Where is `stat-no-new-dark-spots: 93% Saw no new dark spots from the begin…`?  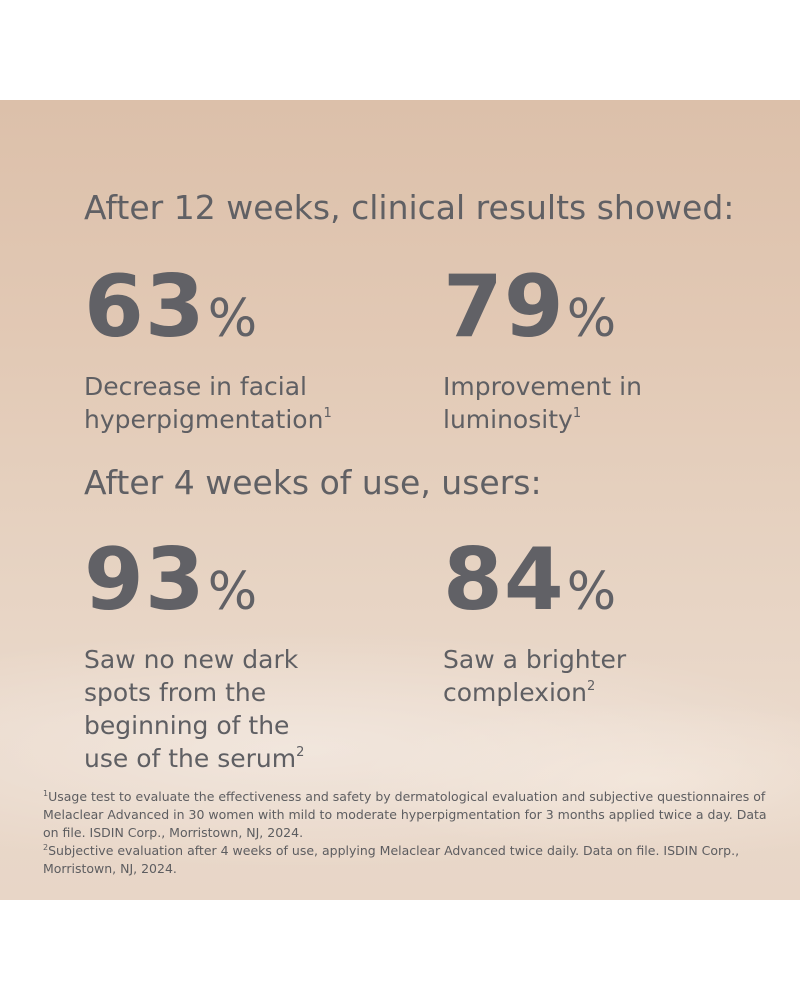
stat-no-new-dark-spots: 93% Saw no new dark spots from the begin… is located at coordinates (234, 655).